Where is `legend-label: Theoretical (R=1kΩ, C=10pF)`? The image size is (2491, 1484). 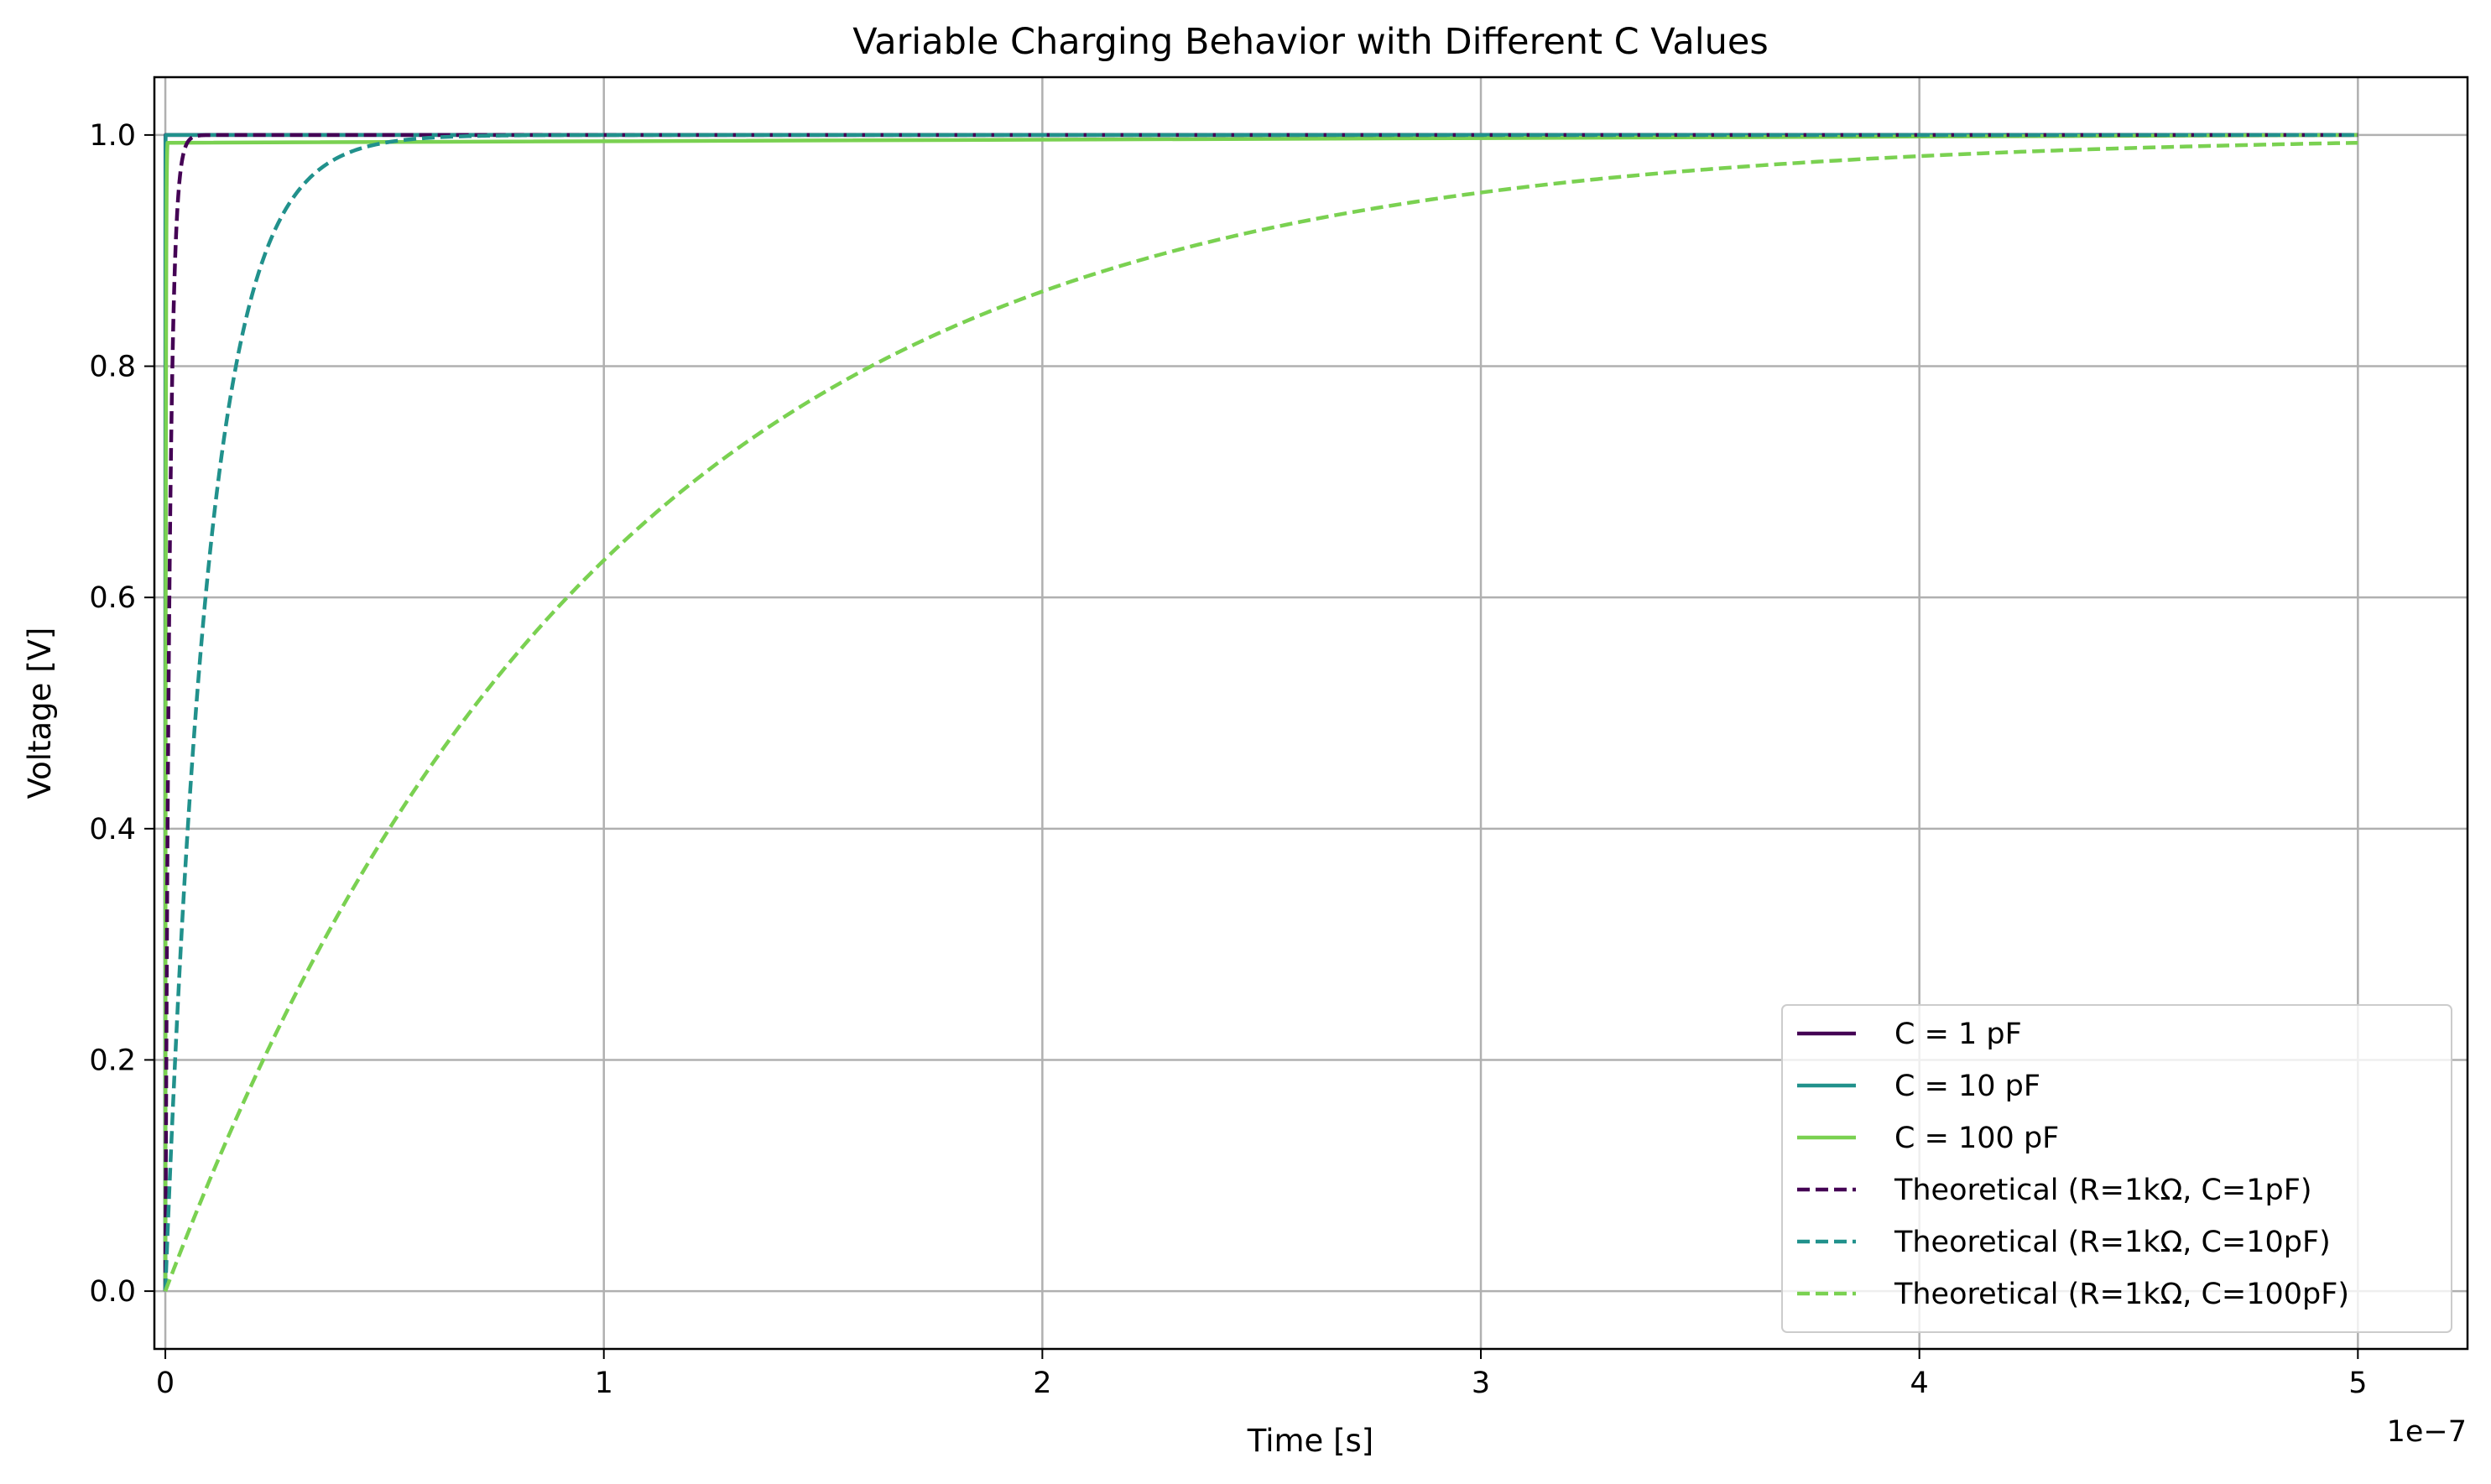 legend-label: Theoretical (R=1kΩ, C=10pF) is located at coordinates (2112, 1242).